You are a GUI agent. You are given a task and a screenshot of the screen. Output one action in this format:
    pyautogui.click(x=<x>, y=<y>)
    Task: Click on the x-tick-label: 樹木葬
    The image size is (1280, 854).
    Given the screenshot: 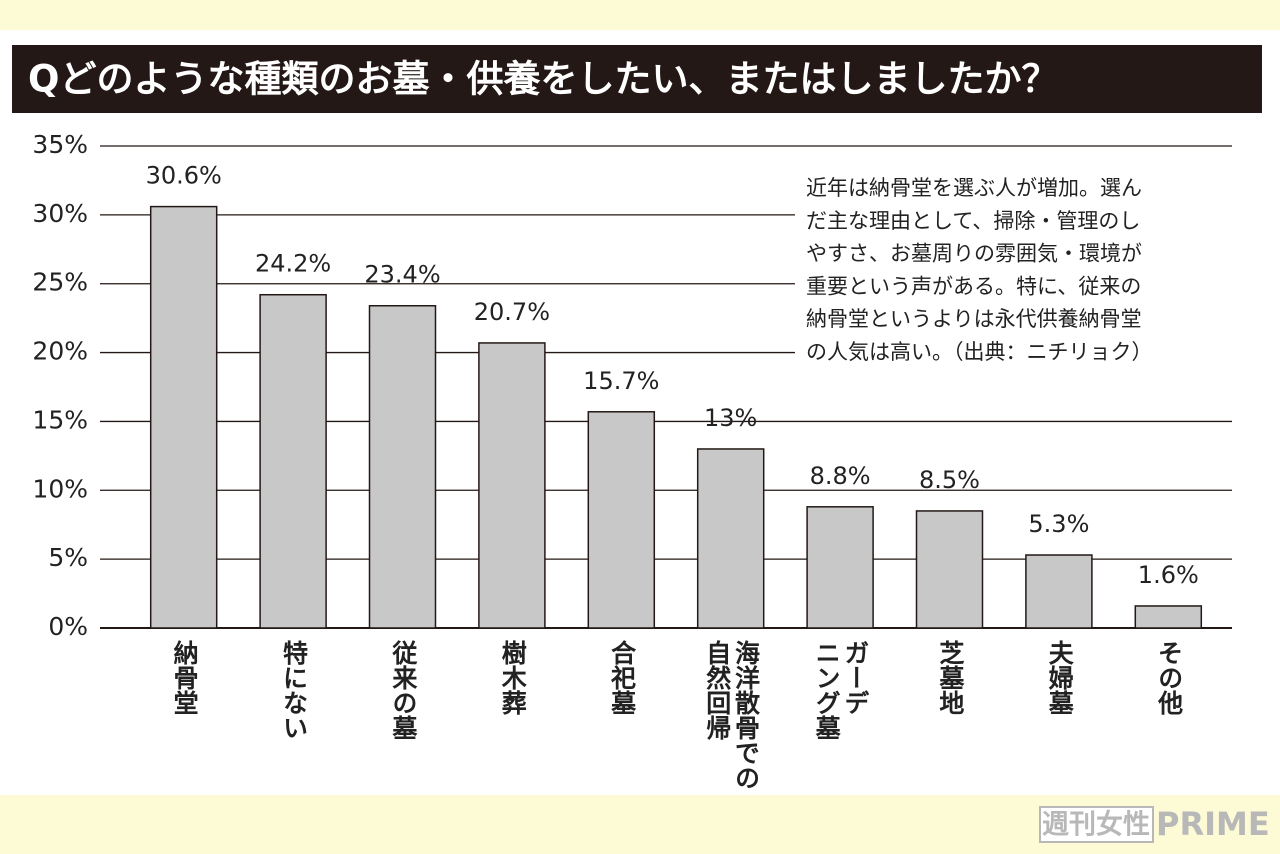 What is the action you would take?
    pyautogui.click(x=513, y=677)
    